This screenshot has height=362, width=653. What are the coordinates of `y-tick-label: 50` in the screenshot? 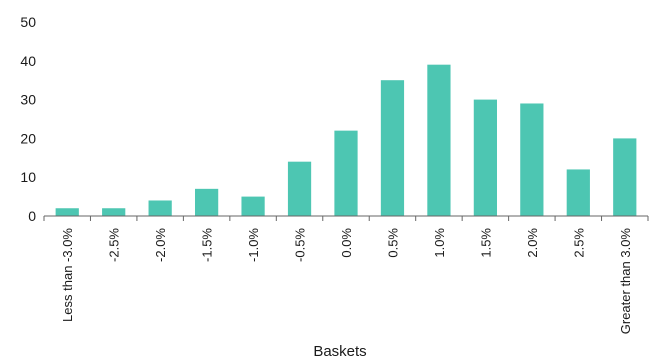 It's located at (28, 22).